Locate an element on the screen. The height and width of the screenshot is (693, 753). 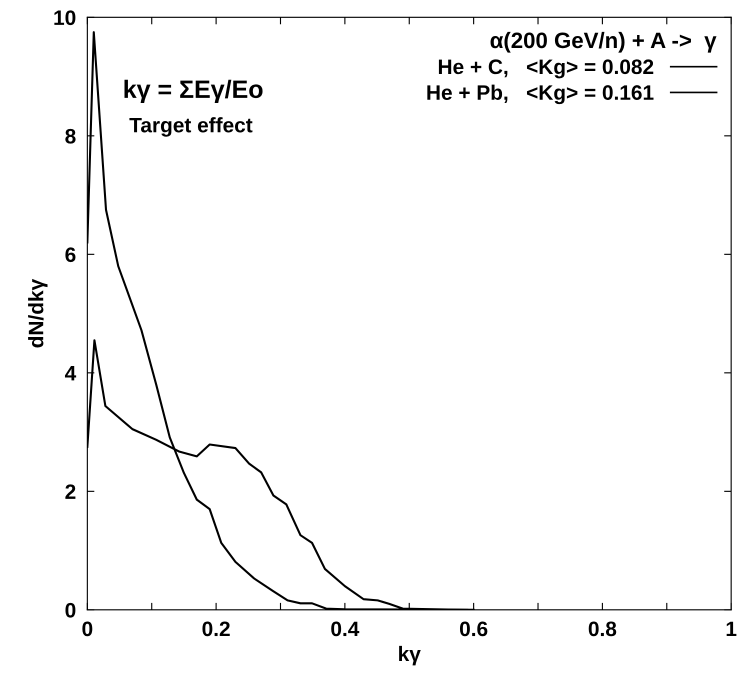
y-axis-title: dN/dkγ is located at coordinates (38, 313).